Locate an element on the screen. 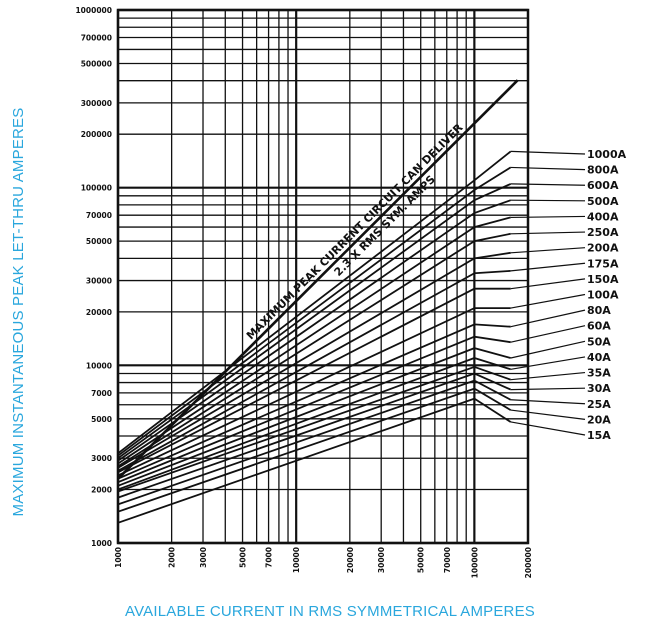  x-tick-label: 20000 is located at coordinates (350, 560).